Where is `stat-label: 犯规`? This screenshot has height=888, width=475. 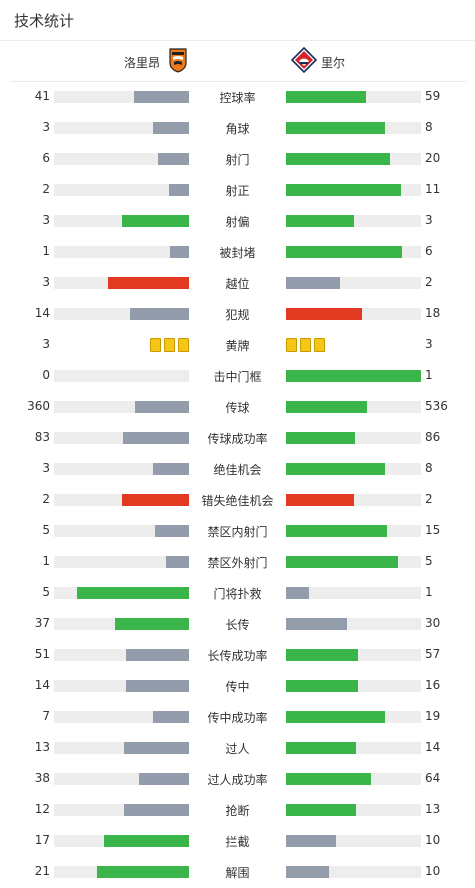
stat-label: 犯规 is located at coordinates (237, 315).